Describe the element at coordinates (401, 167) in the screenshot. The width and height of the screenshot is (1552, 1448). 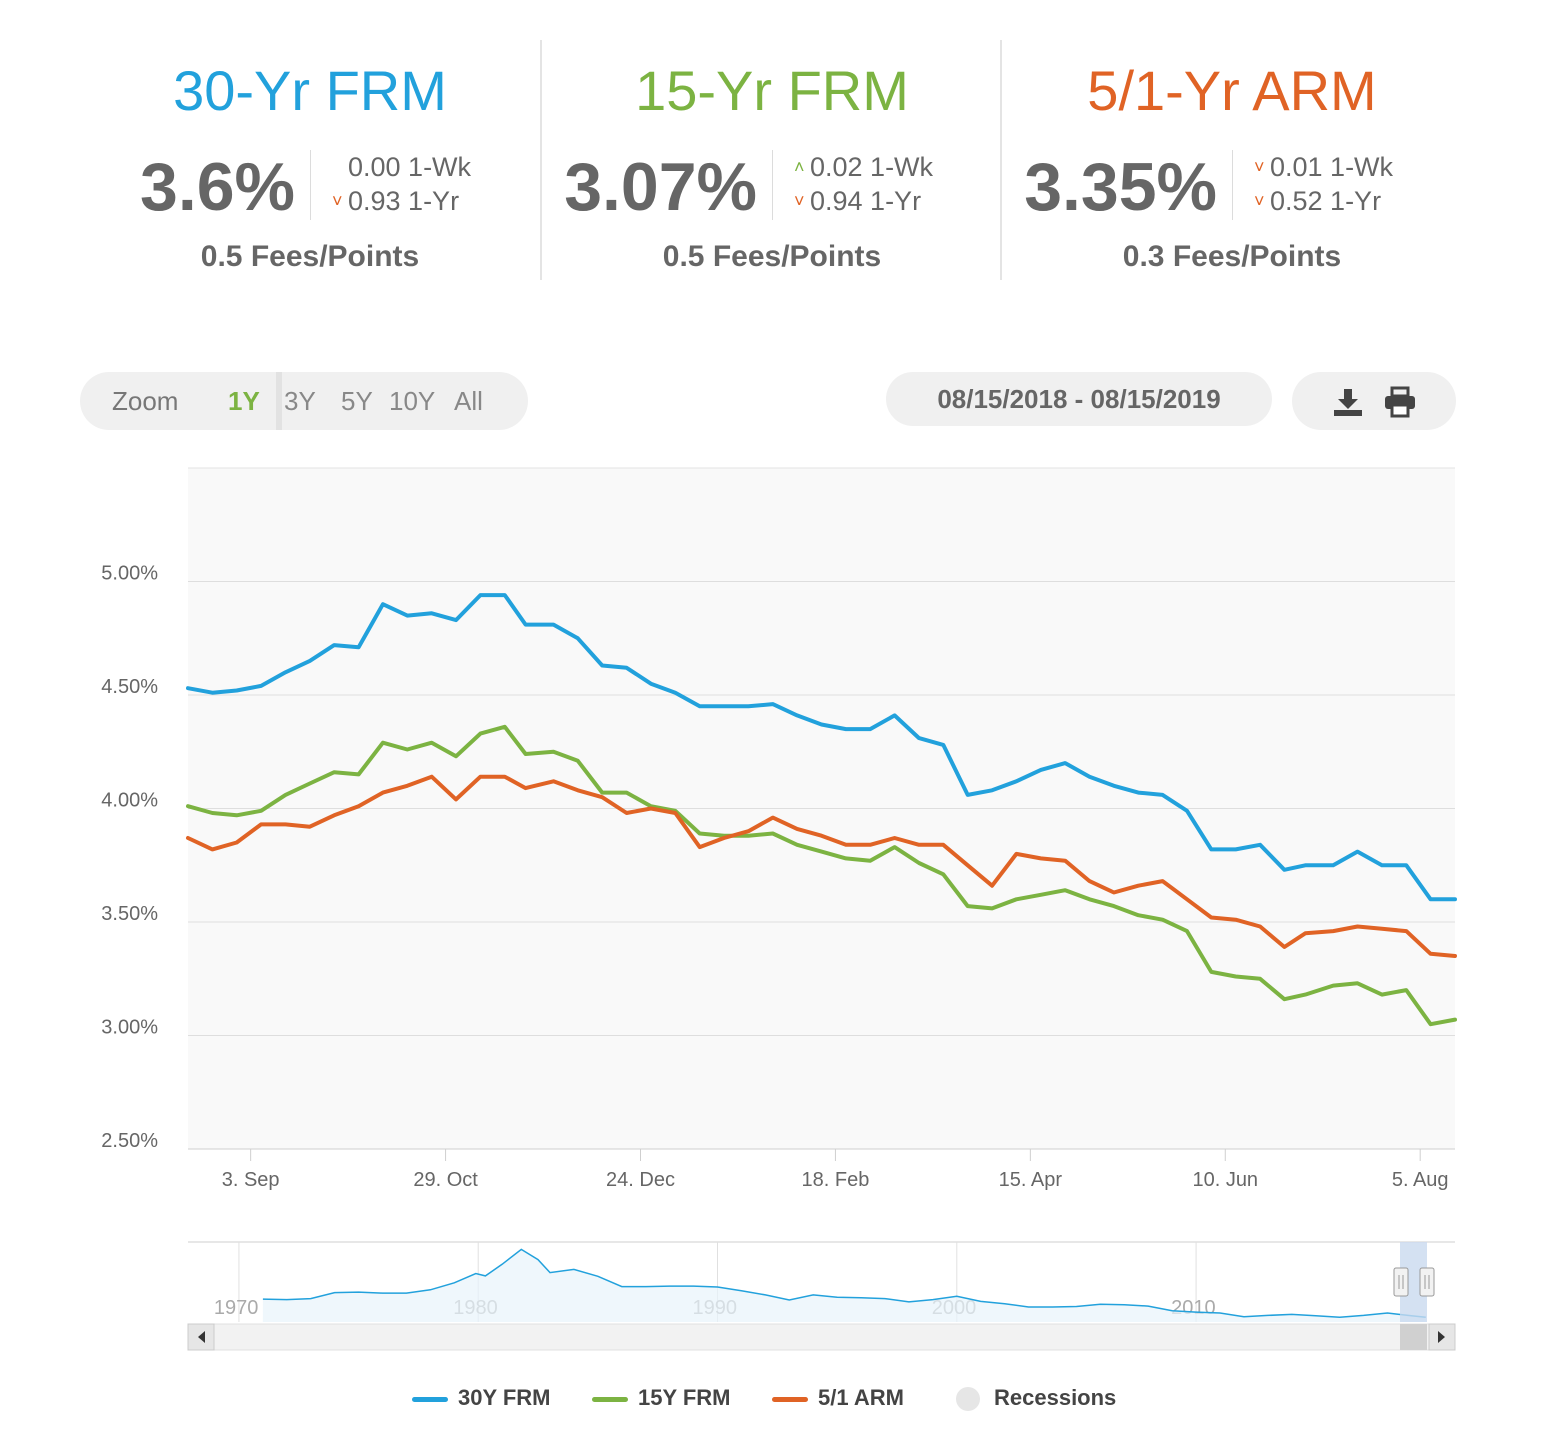
I see `weekly-change: ˅0.00 1-Wk` at that location.